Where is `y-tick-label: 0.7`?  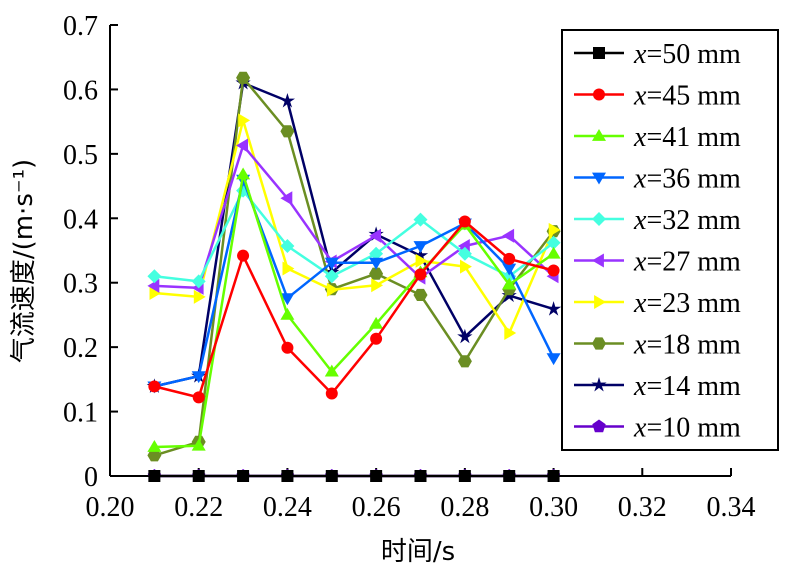
y-tick-label: 0.7 is located at coordinates (80, 26).